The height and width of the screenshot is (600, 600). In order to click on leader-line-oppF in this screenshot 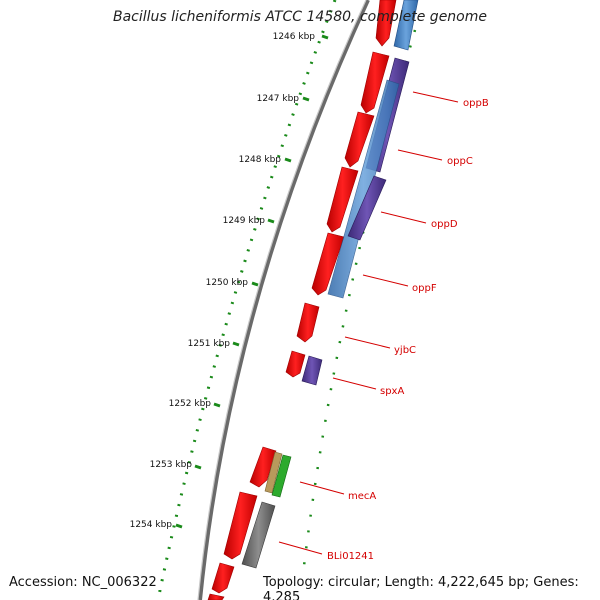, I will do `click(385, 280)`.